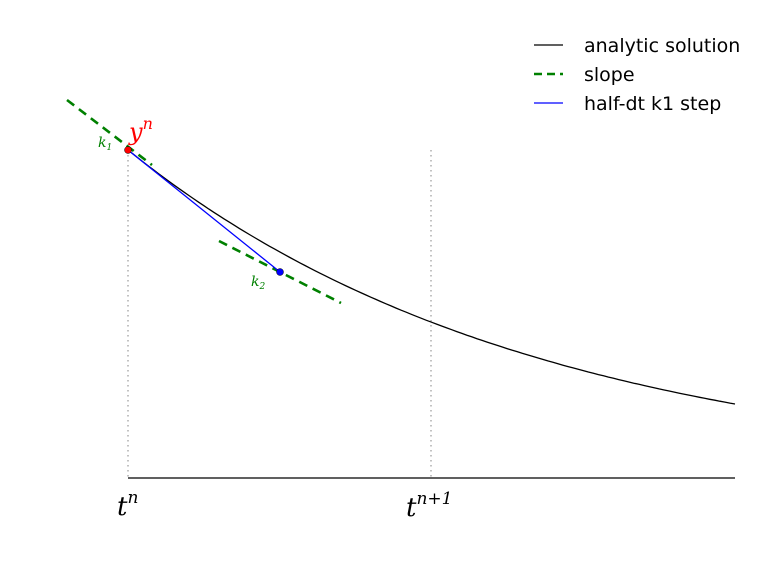  Describe the element at coordinates (411, 508) in the screenshot. I see `label-tn1-base: t` at that location.